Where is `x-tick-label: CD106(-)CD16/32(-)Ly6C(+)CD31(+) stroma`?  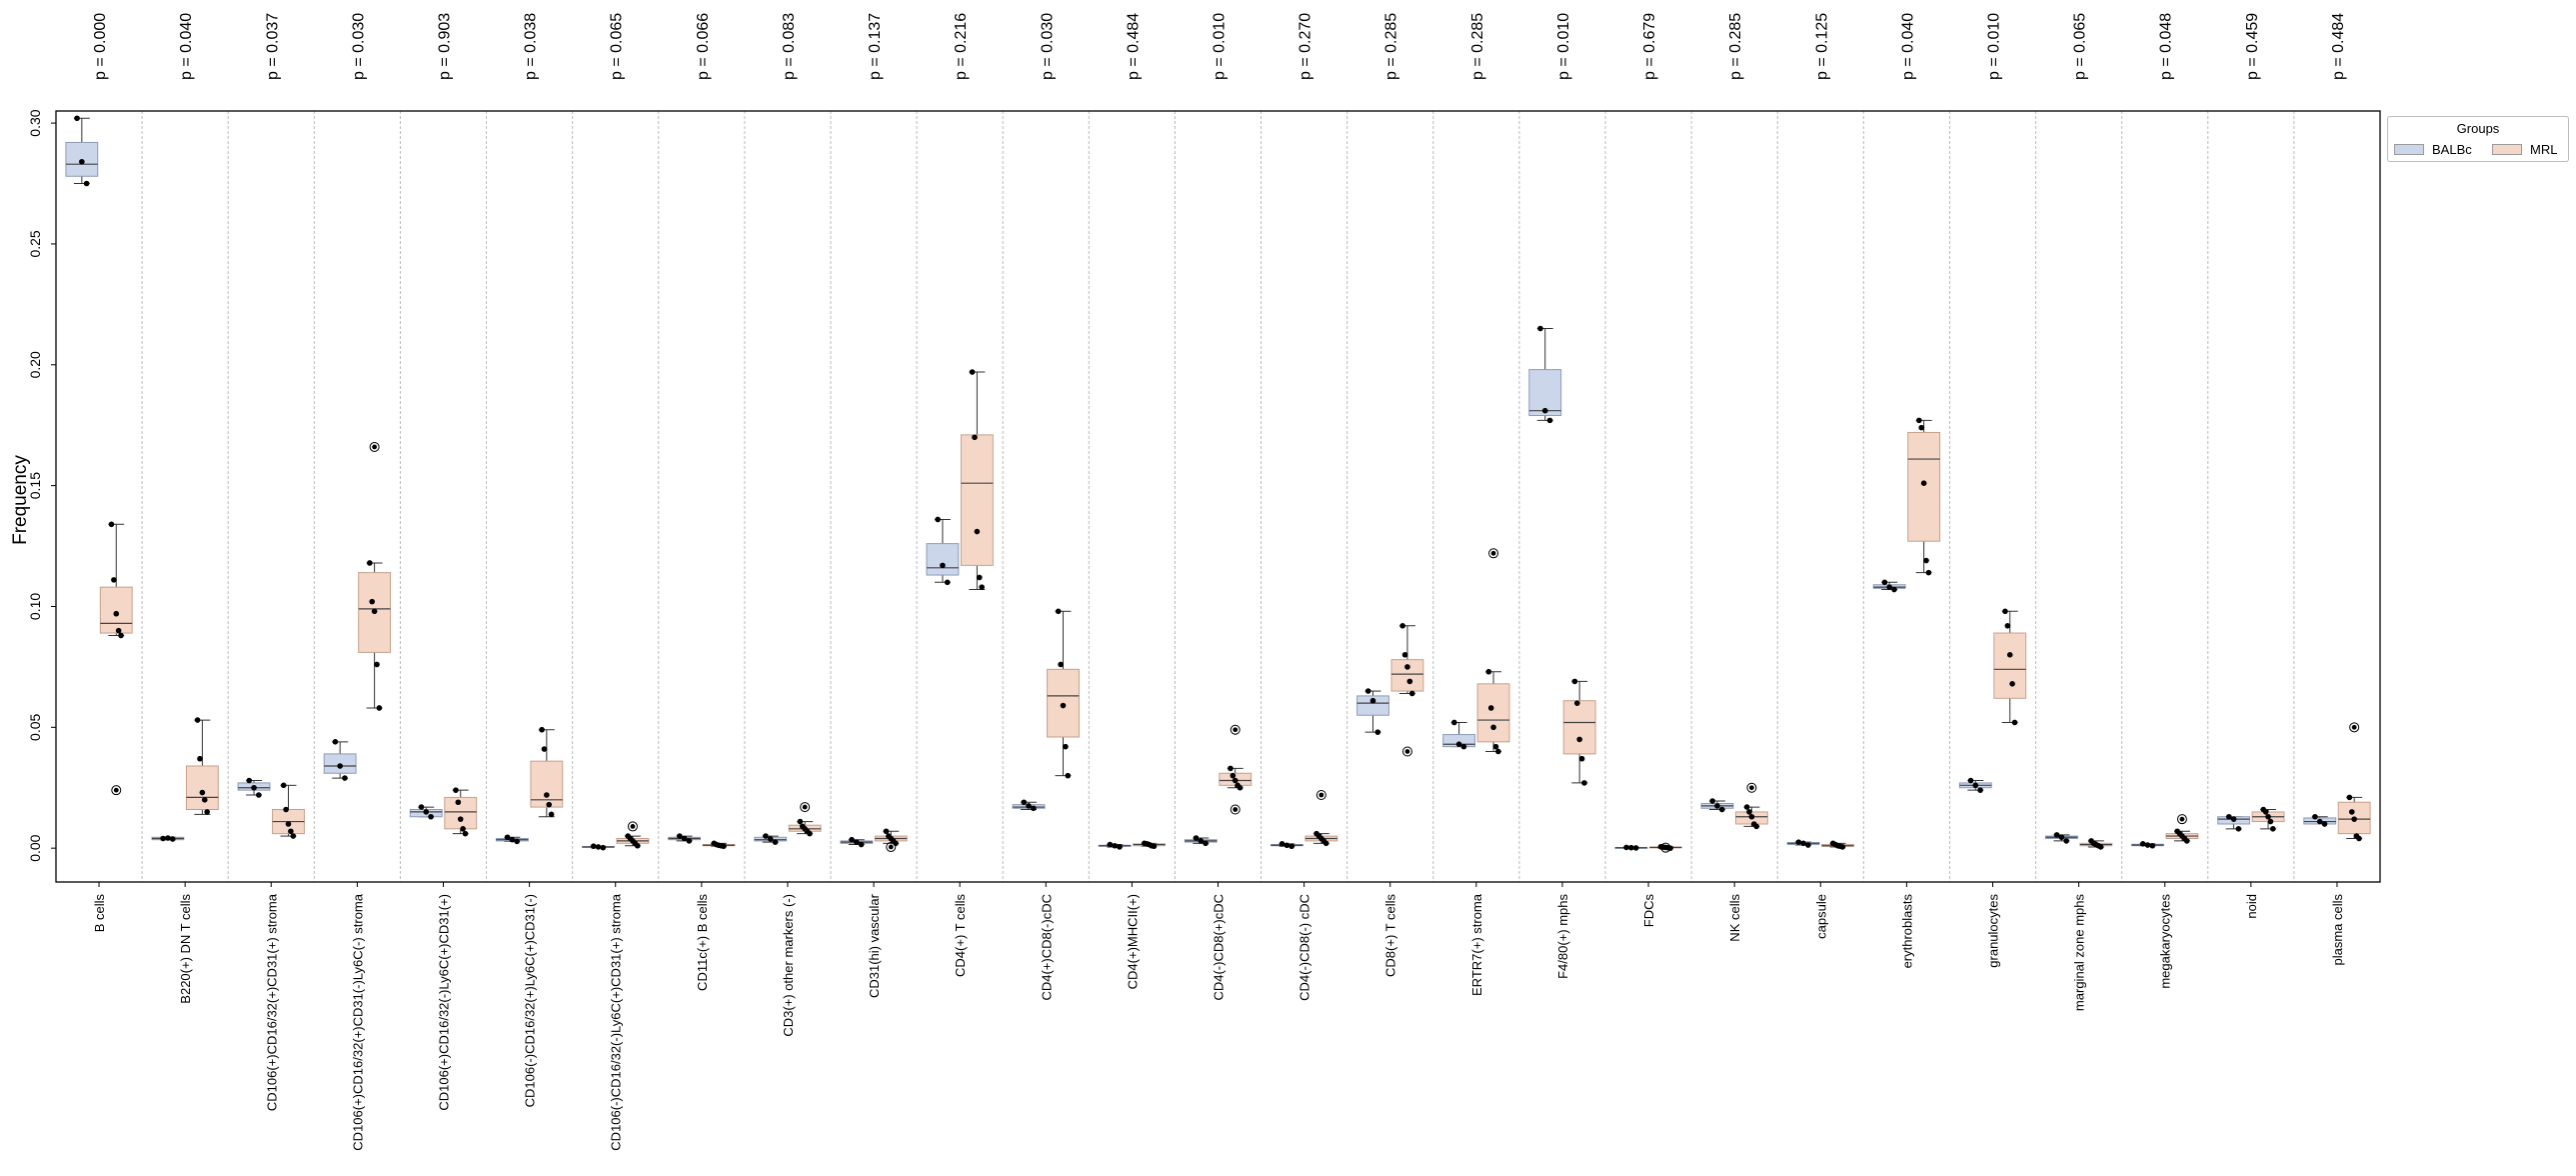 x-tick-label: CD106(-)CD16/32(-)Ly6C(+)CD31(+) stroma is located at coordinates (617, 1021).